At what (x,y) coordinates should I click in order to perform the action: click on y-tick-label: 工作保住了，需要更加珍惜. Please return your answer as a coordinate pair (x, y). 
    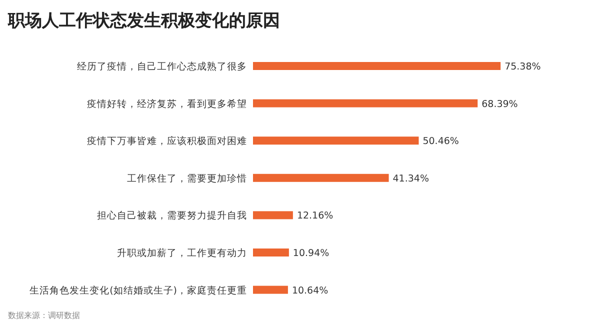
    Looking at the image, I should click on (187, 178).